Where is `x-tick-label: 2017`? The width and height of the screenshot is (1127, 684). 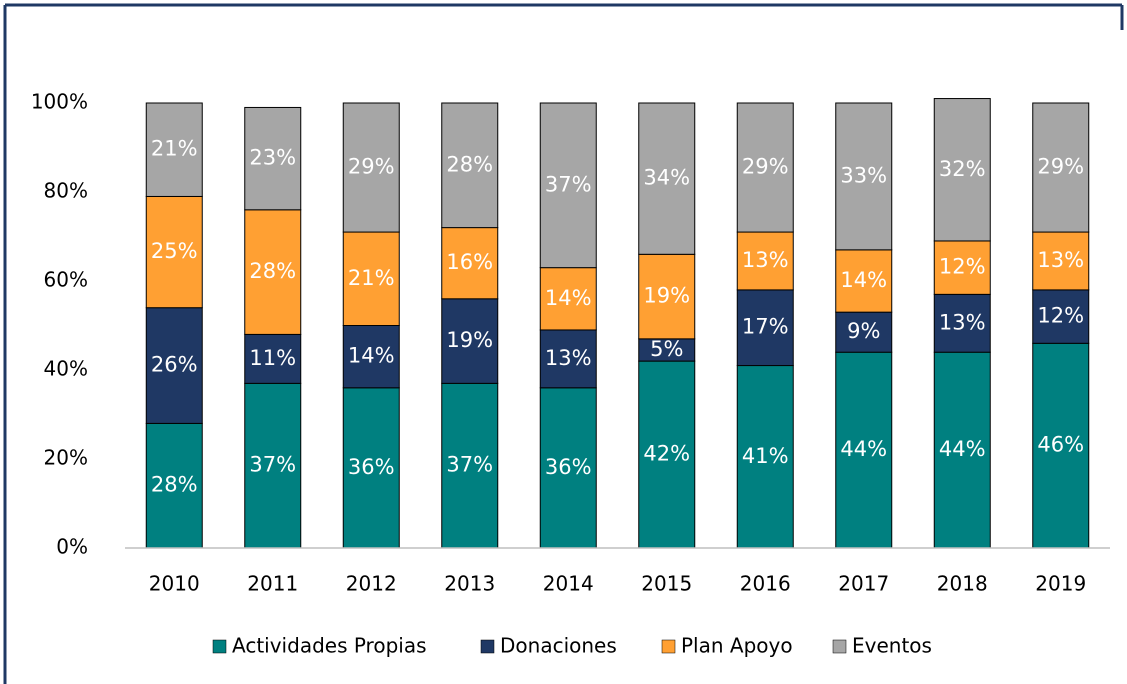 x-tick-label: 2017 is located at coordinates (863, 584).